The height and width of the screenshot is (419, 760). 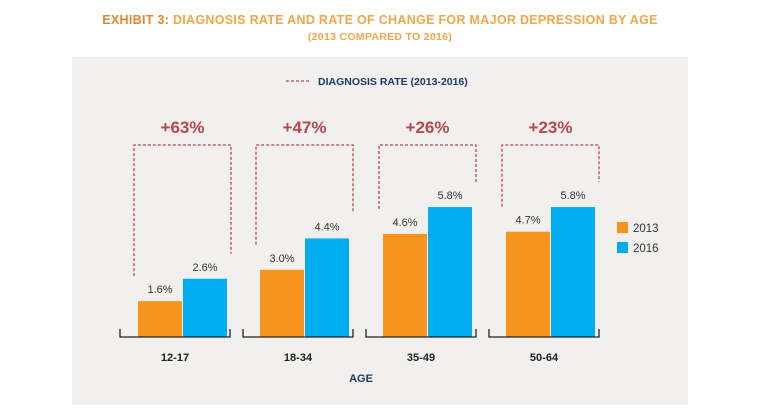 What do you see at coordinates (527, 221) in the screenshot?
I see `data-label-2013: 4.7%` at bounding box center [527, 221].